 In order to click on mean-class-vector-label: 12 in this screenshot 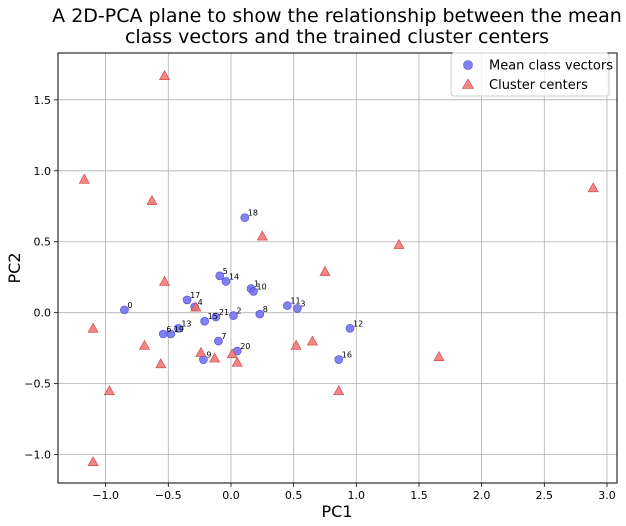, I will do `click(358, 323)`.